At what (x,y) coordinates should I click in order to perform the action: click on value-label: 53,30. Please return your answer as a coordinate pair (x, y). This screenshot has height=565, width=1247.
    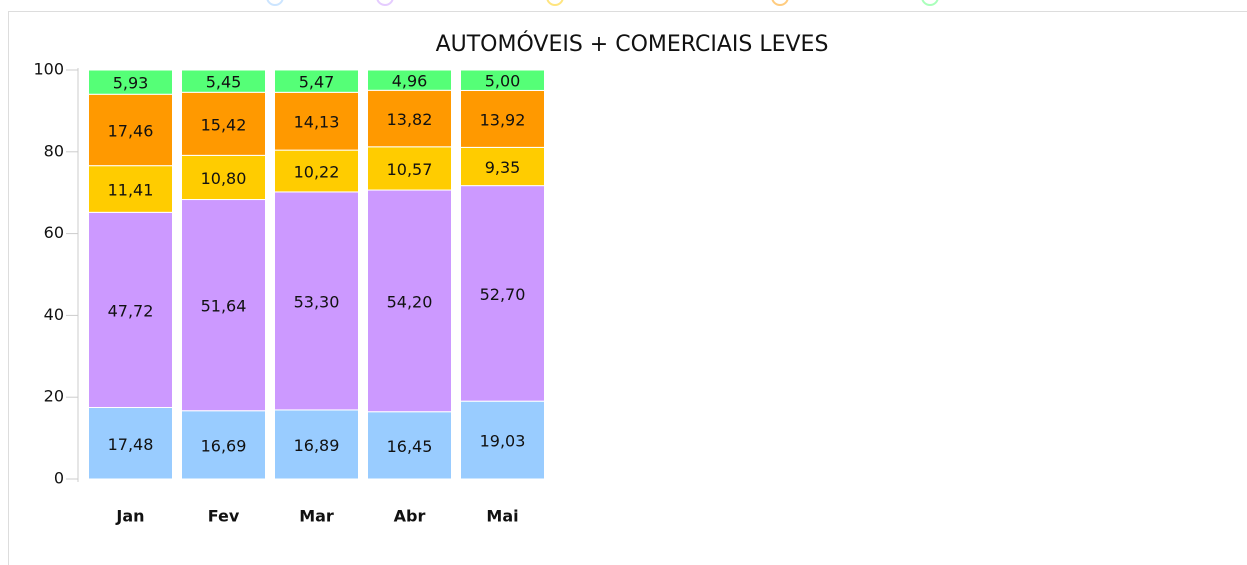
    Looking at the image, I should click on (317, 301).